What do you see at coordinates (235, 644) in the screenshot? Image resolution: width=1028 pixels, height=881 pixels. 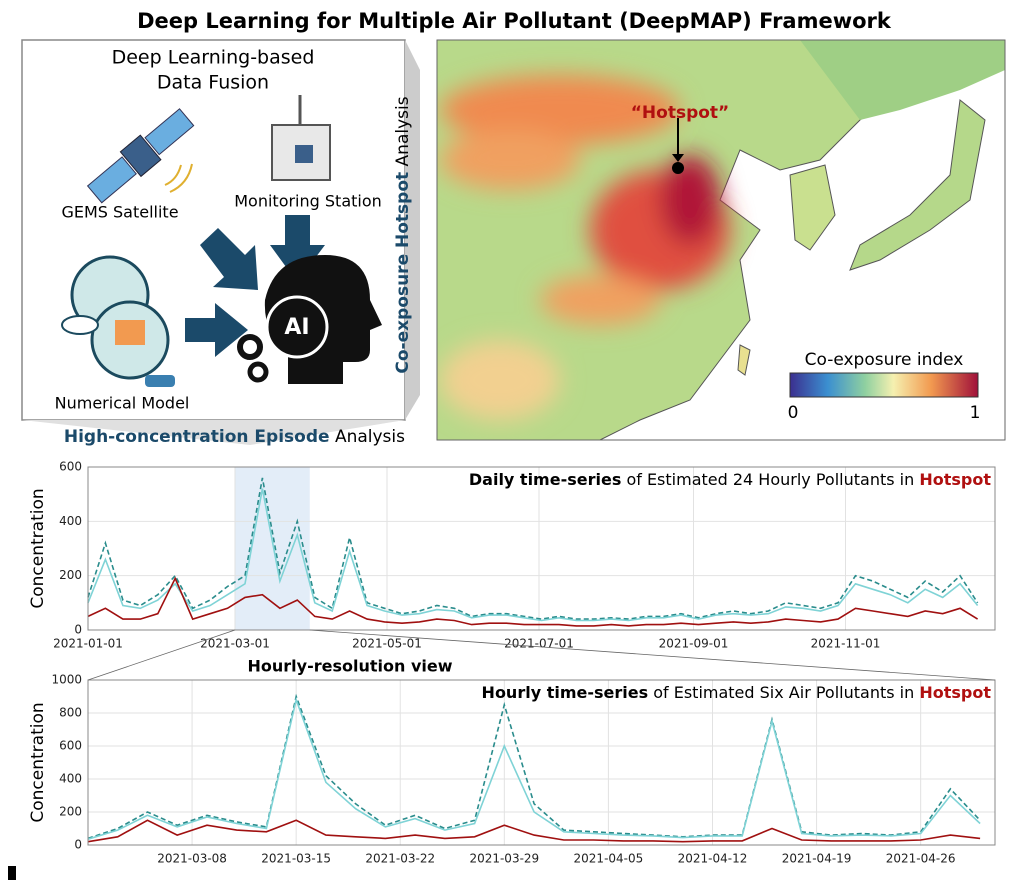 I see `x-tick-label: 2021-03-01` at bounding box center [235, 644].